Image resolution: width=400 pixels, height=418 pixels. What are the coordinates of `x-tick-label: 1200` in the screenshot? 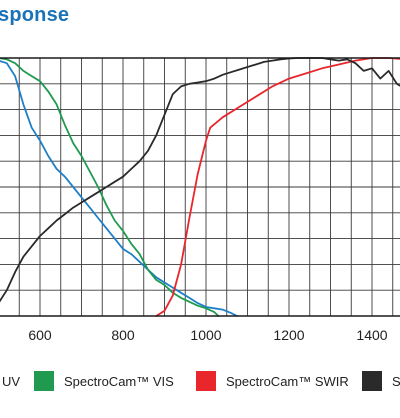 It's located at (288, 335).